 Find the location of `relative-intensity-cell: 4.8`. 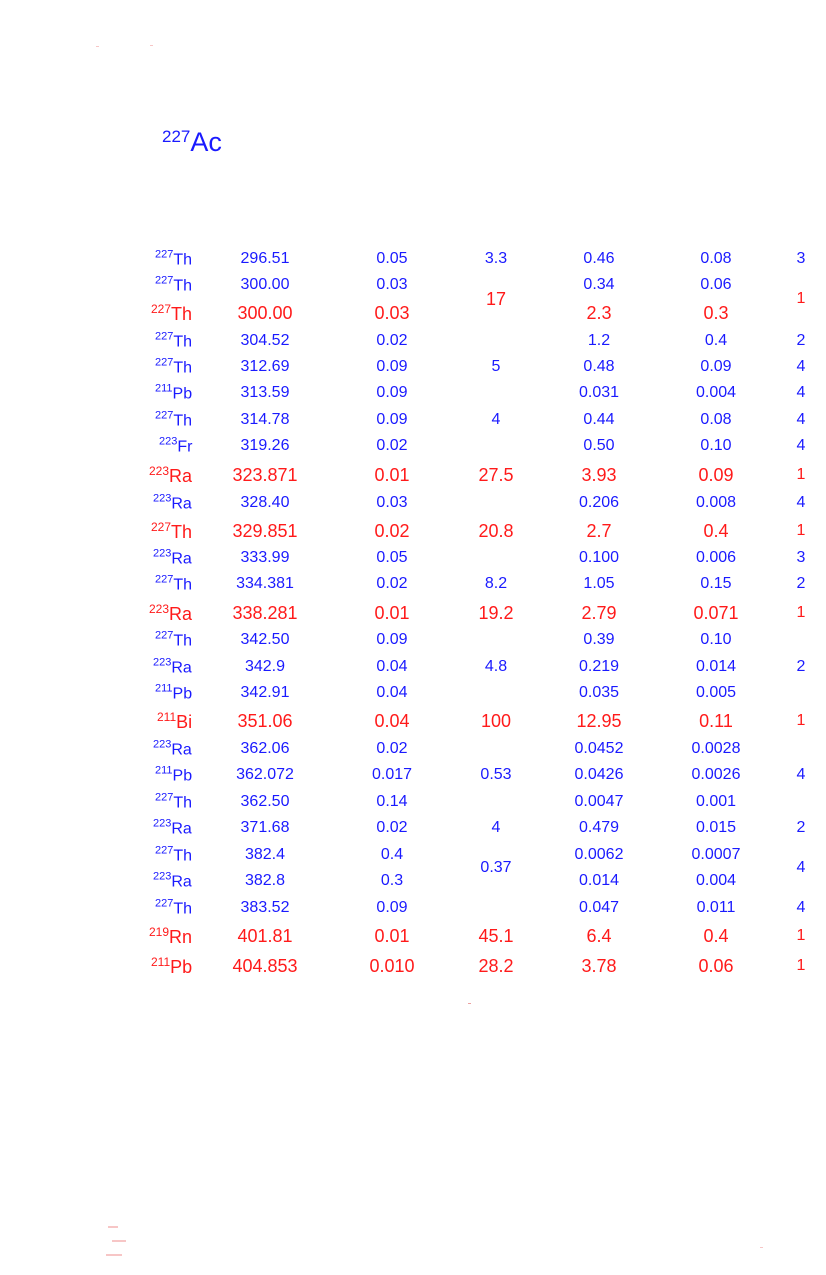

relative-intensity-cell: 4.8 is located at coordinates (496, 666).